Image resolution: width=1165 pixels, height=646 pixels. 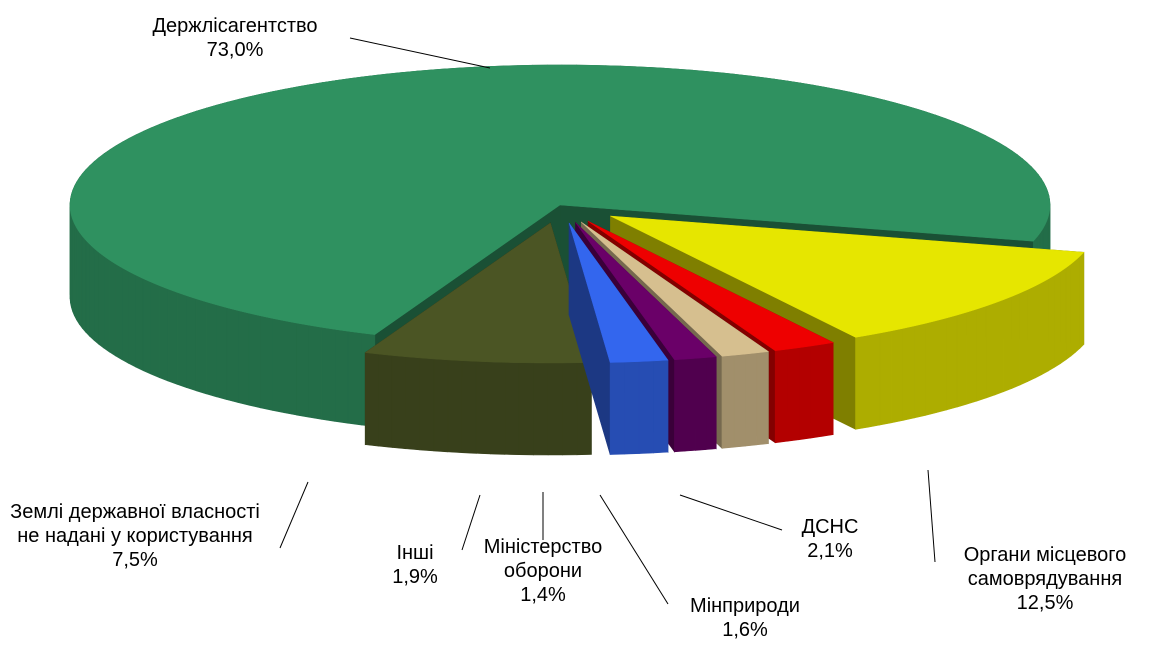 I want to click on value-label: 7,5%, so click(x=135, y=560).